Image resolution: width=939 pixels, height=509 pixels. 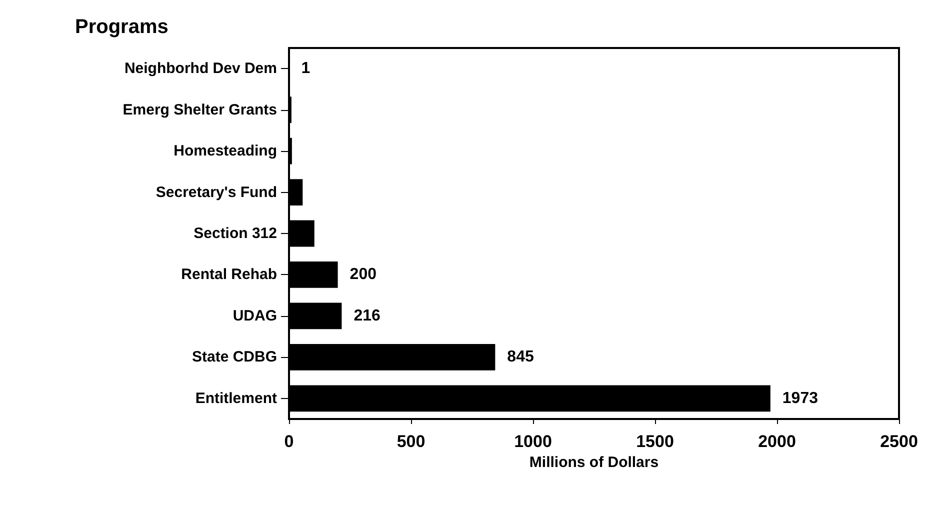 What do you see at coordinates (235, 233) in the screenshot?
I see `y-tick-label: Section 312` at bounding box center [235, 233].